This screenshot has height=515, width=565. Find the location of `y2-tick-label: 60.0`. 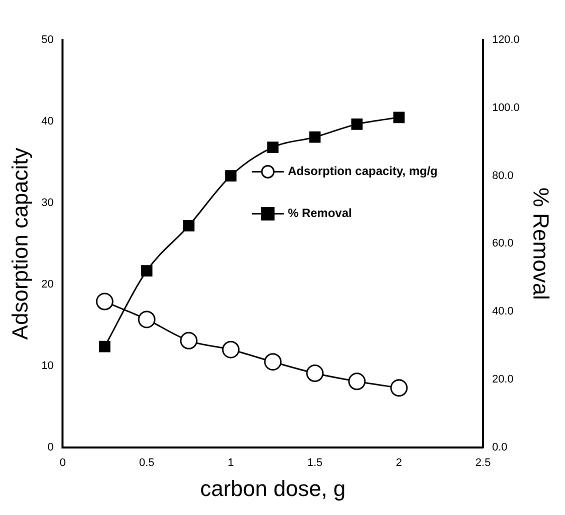

y2-tick-label: 60.0 is located at coordinates (503, 244).